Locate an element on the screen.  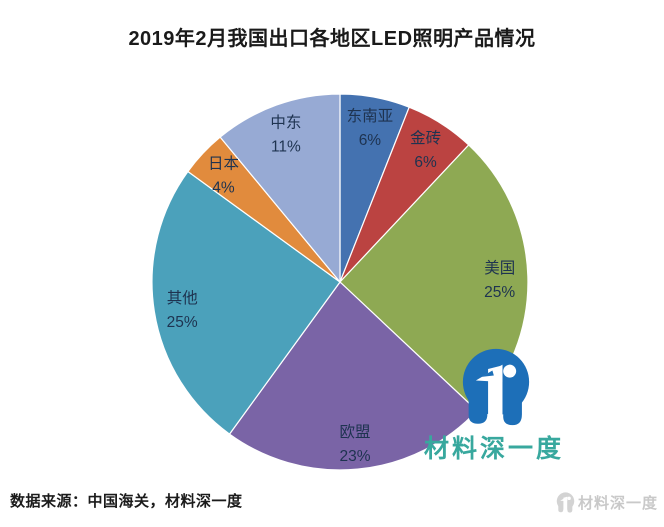
corner-watermark: 材料深一度 is located at coordinates (607, 502).